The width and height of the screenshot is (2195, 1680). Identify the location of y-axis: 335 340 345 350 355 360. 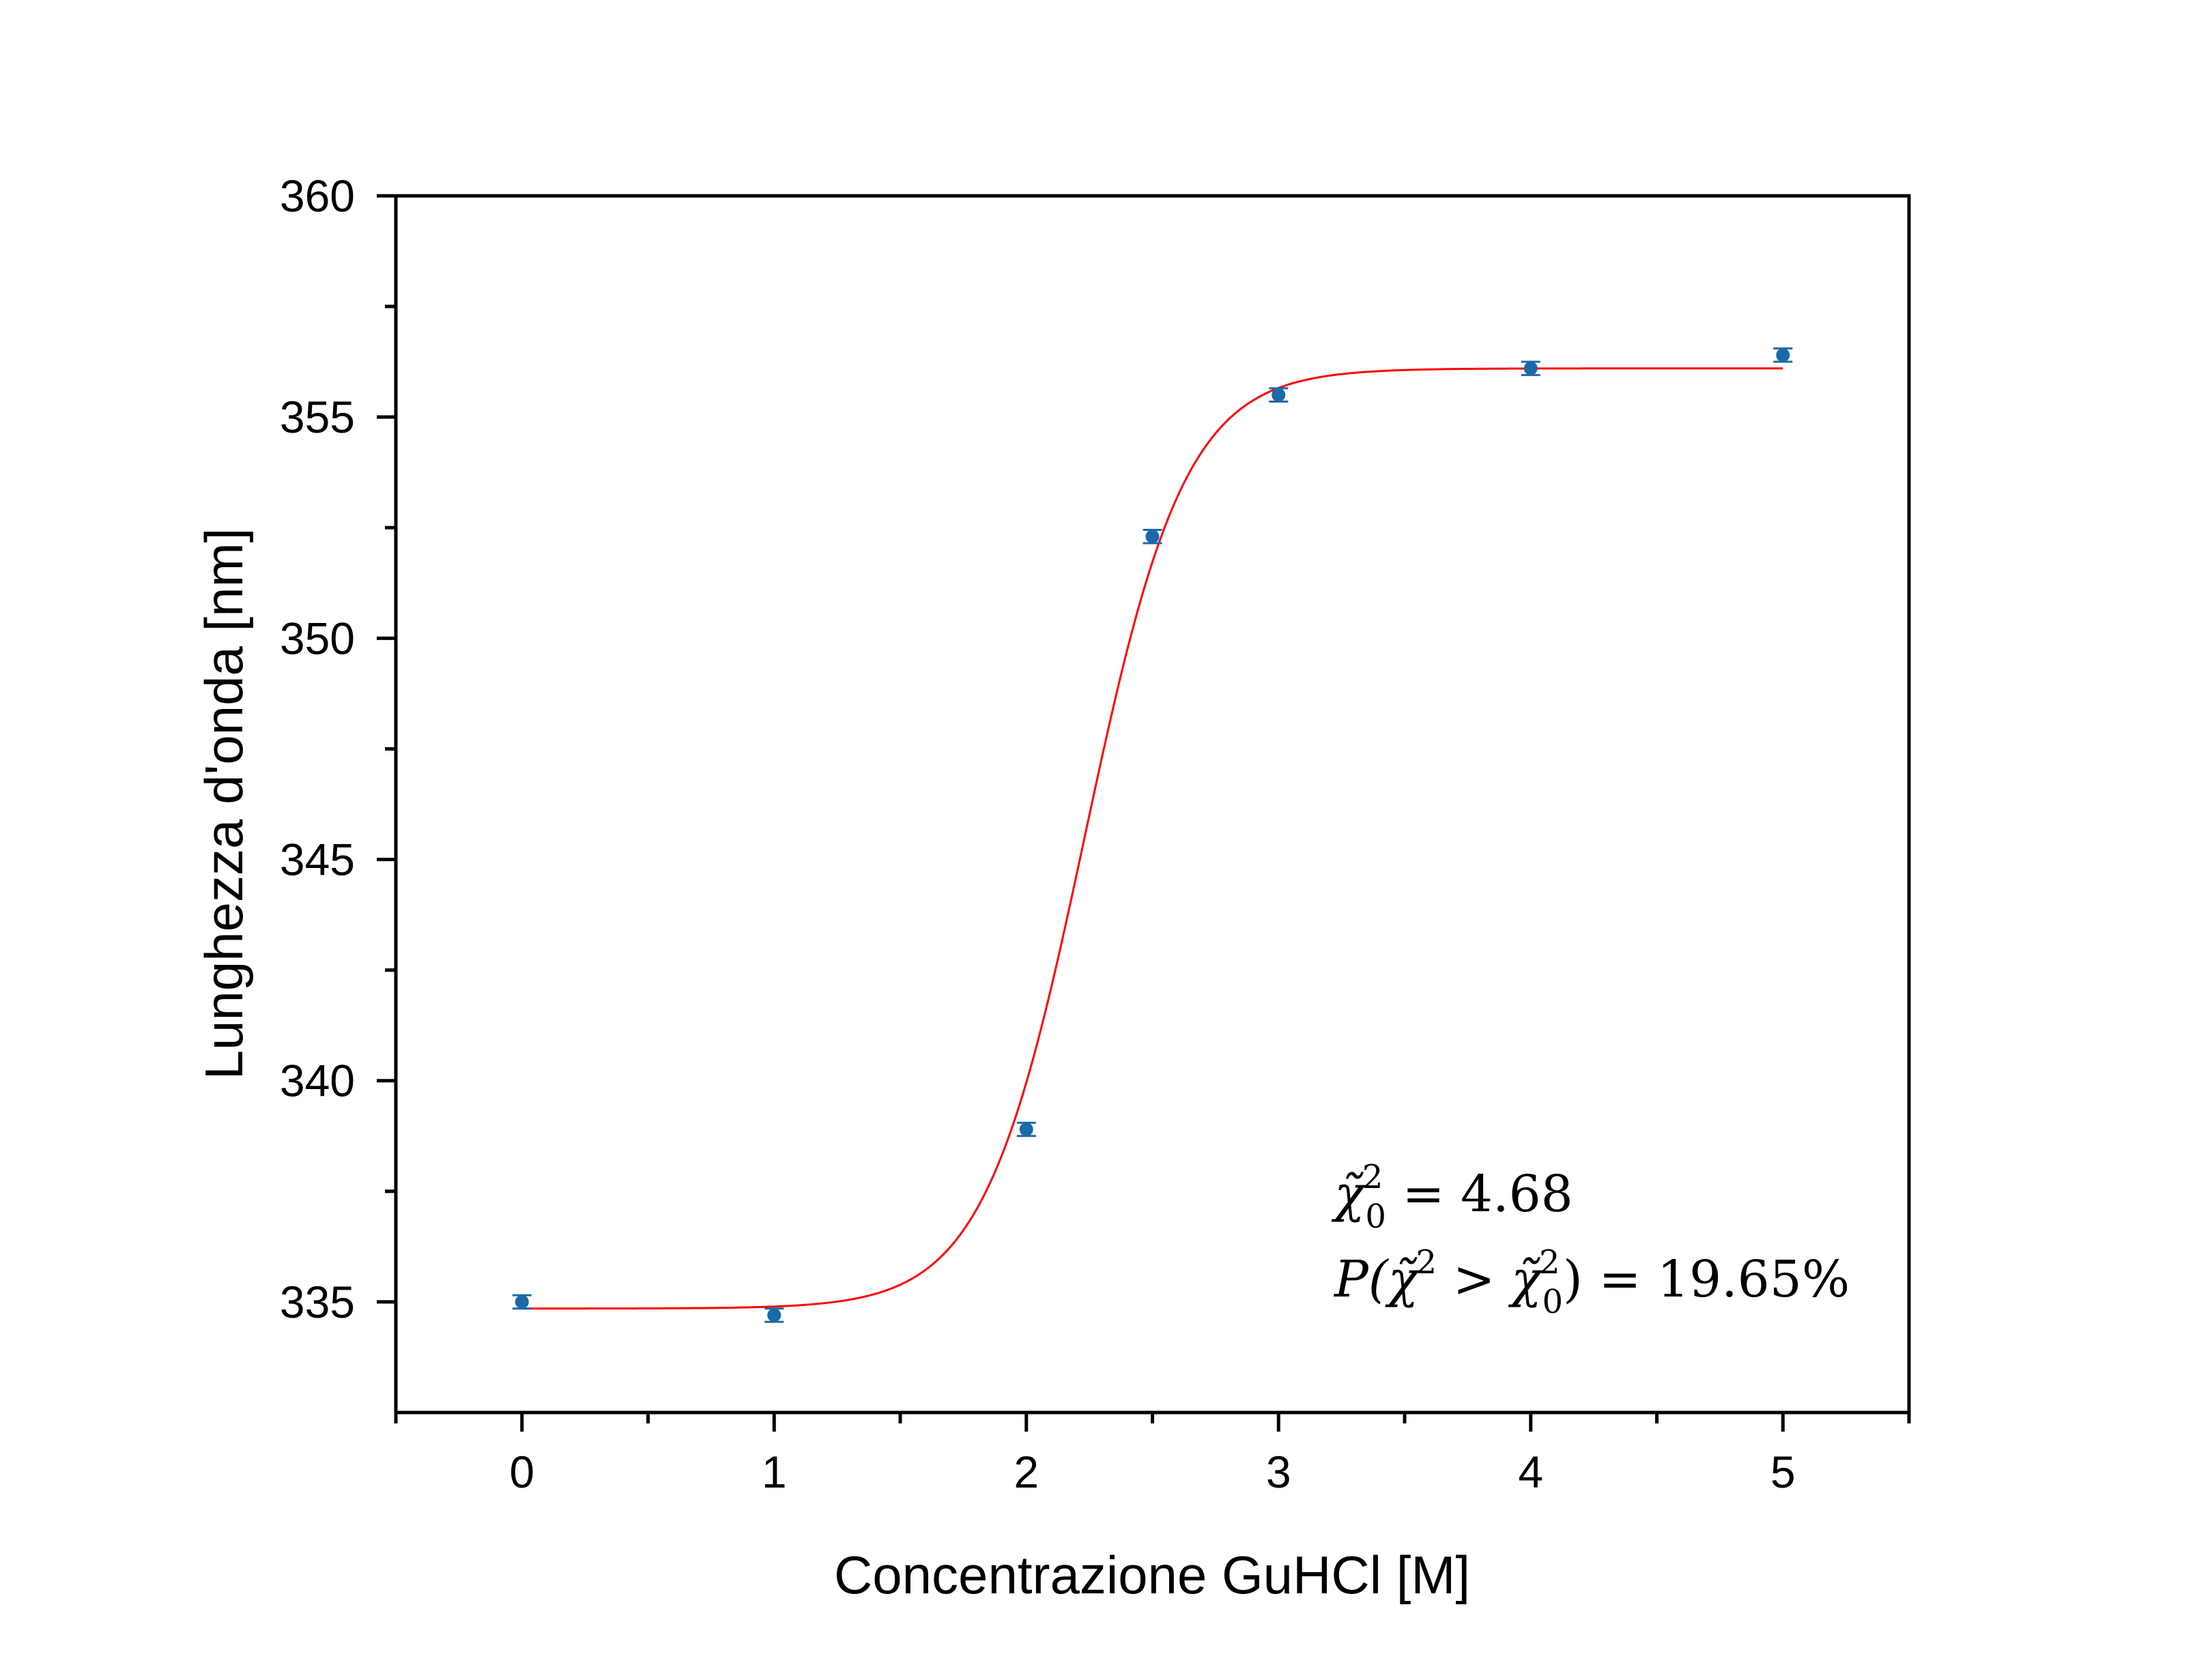
(338, 749).